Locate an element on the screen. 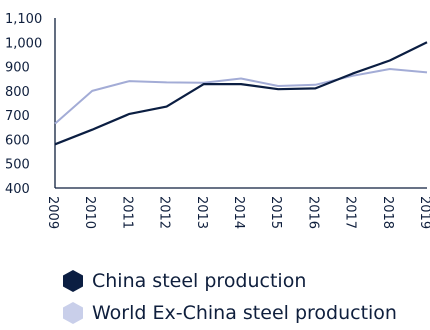 This screenshot has width=430, height=330. y-axis-ticks: 1,100 1,000 900 800 700 600 500 400 is located at coordinates (23, 104).